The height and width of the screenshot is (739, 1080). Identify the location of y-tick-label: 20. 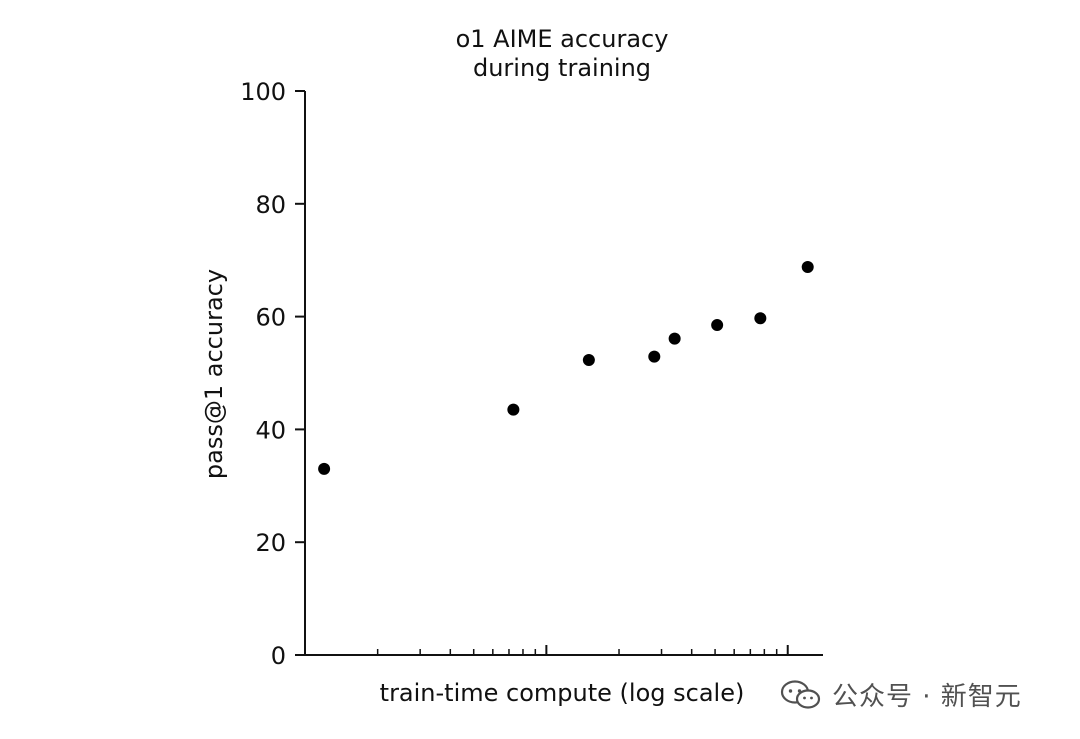
(270, 543).